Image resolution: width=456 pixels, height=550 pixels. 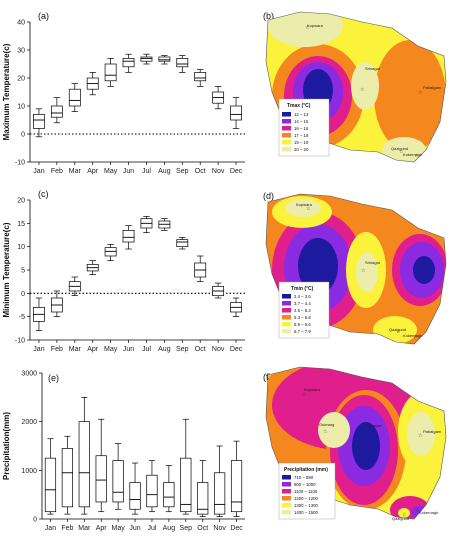 I want to click on box-mar, so click(x=74, y=97).